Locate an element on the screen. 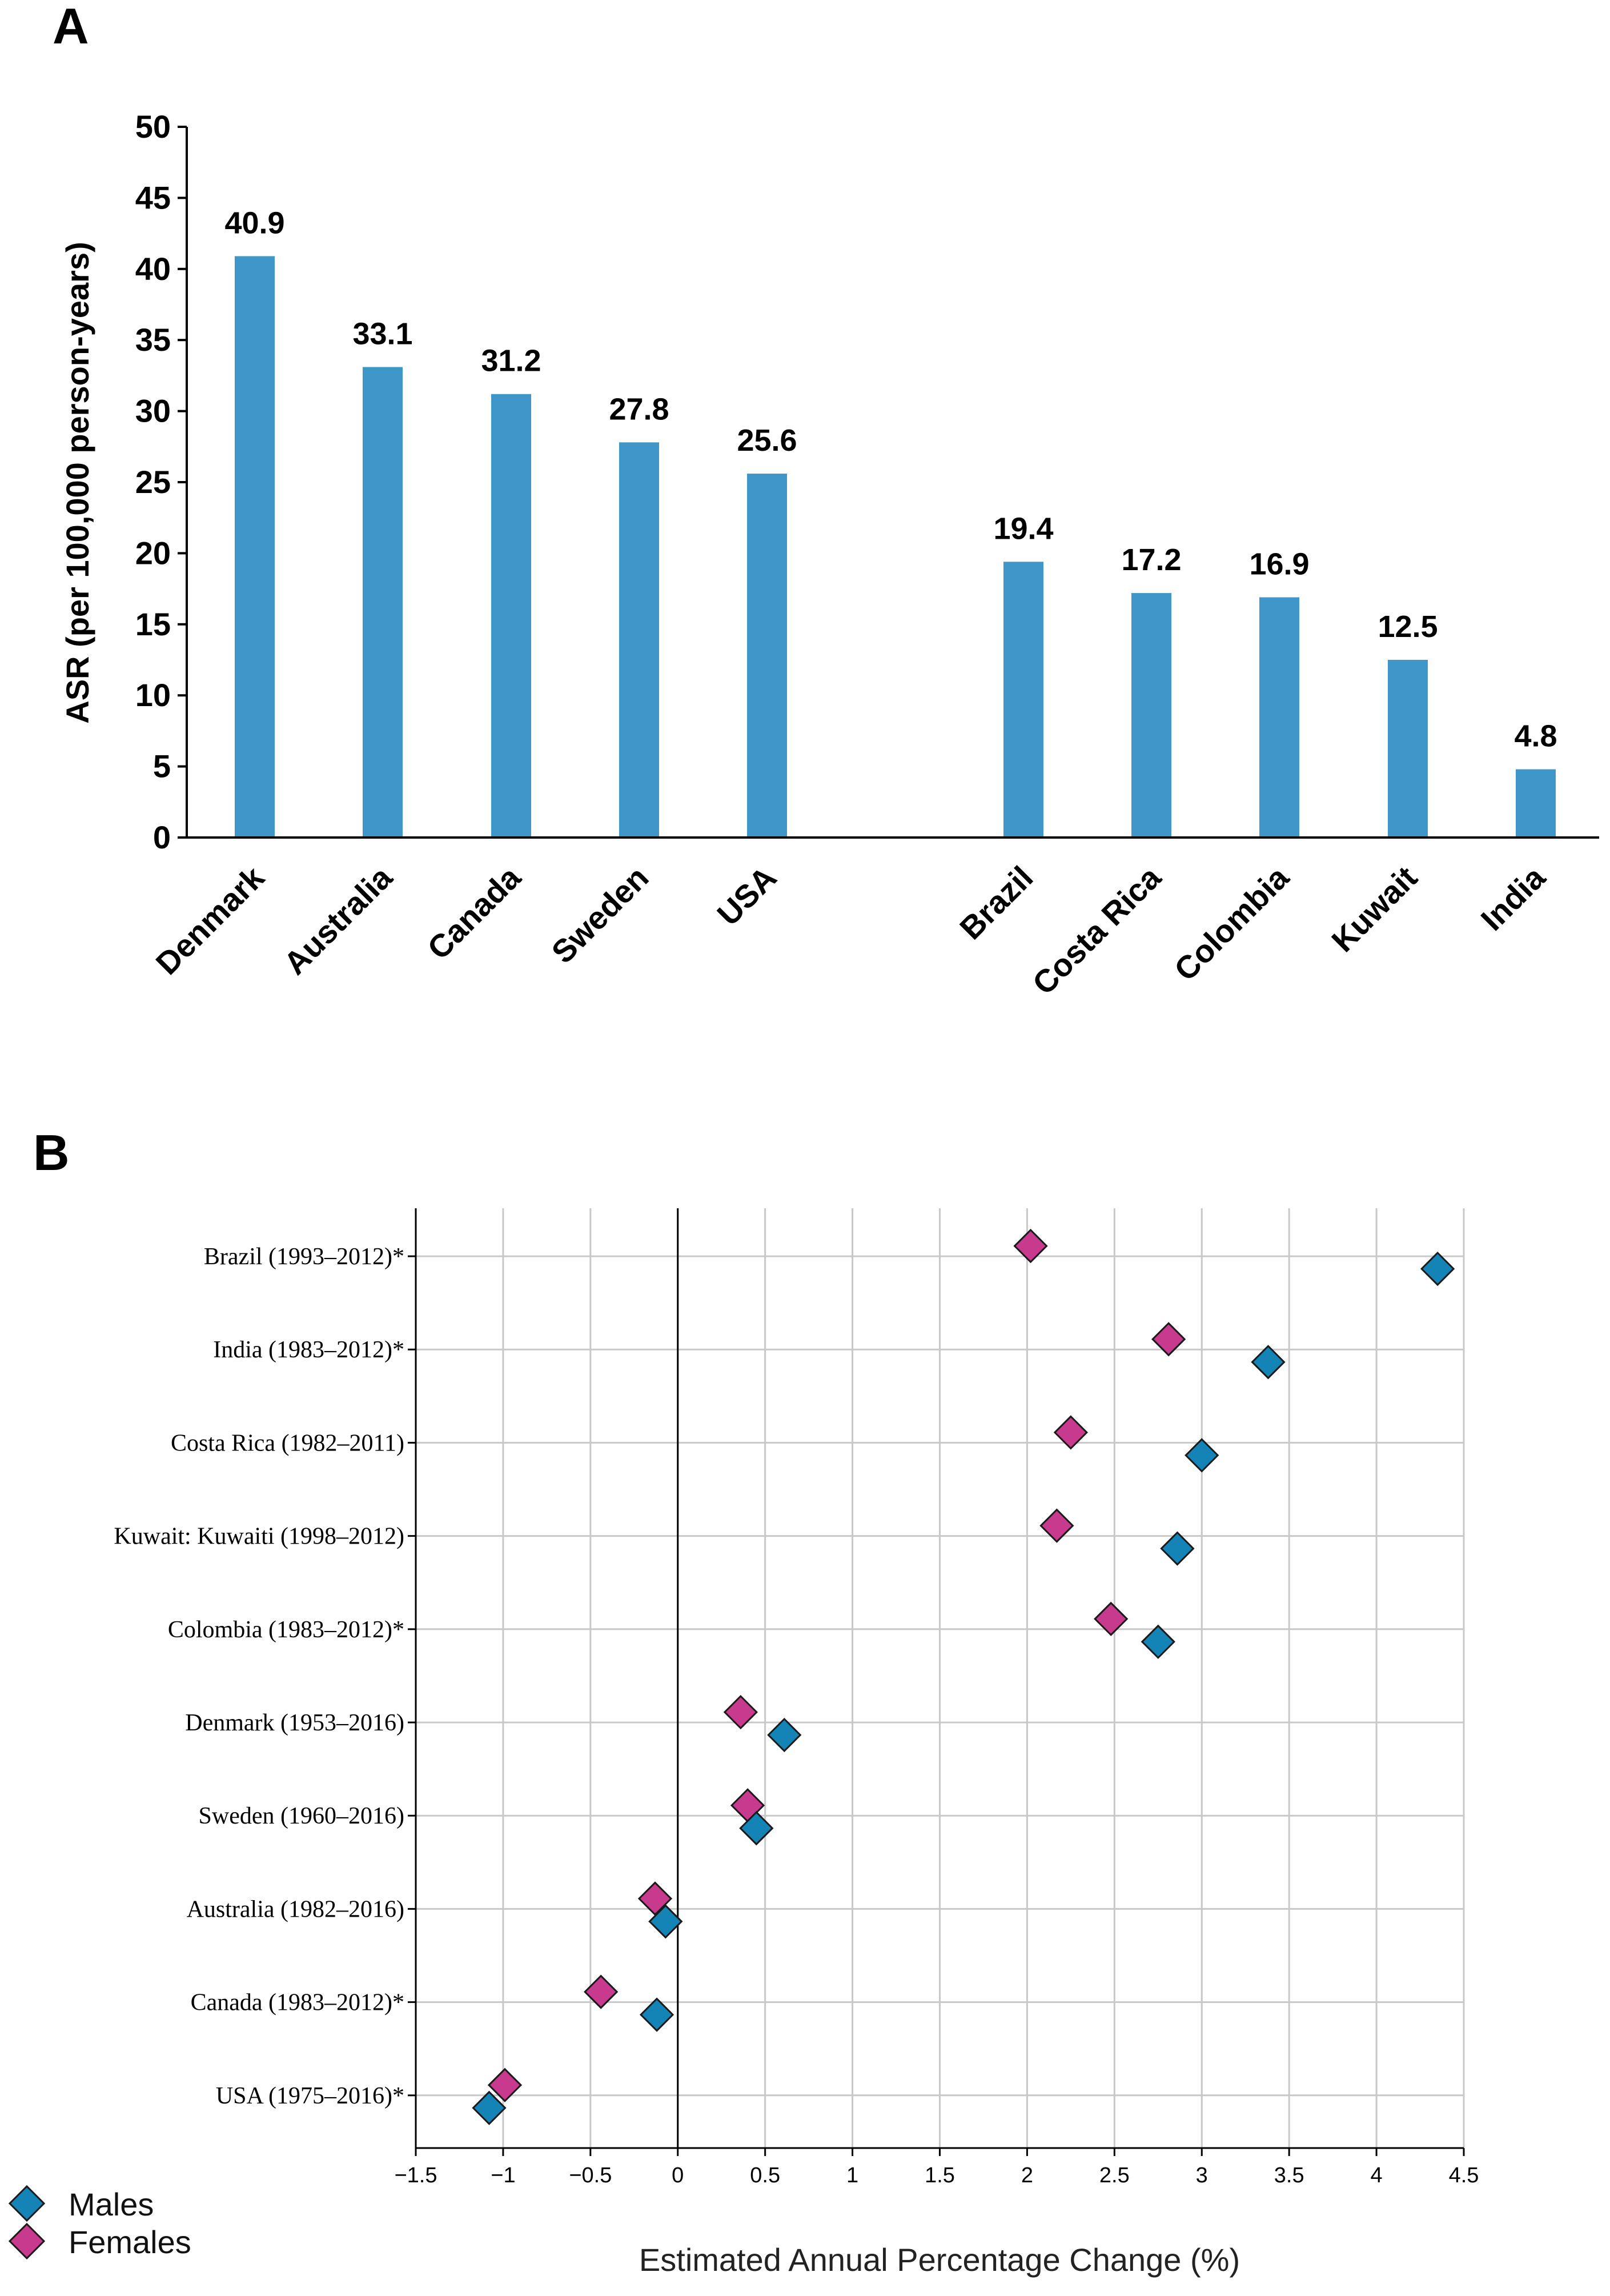 This screenshot has width=1610, height=2296. y-category-label: Canada (1983–2012)* is located at coordinates (298, 2003).